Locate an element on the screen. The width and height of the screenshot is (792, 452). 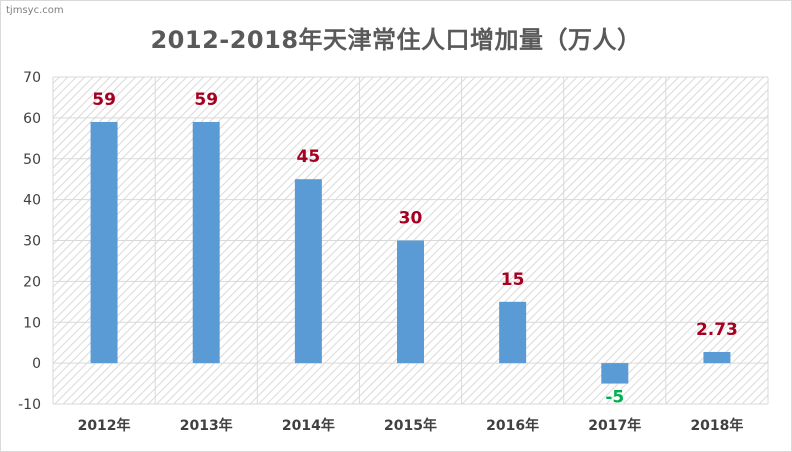
data-label: 30 is located at coordinates (411, 219).